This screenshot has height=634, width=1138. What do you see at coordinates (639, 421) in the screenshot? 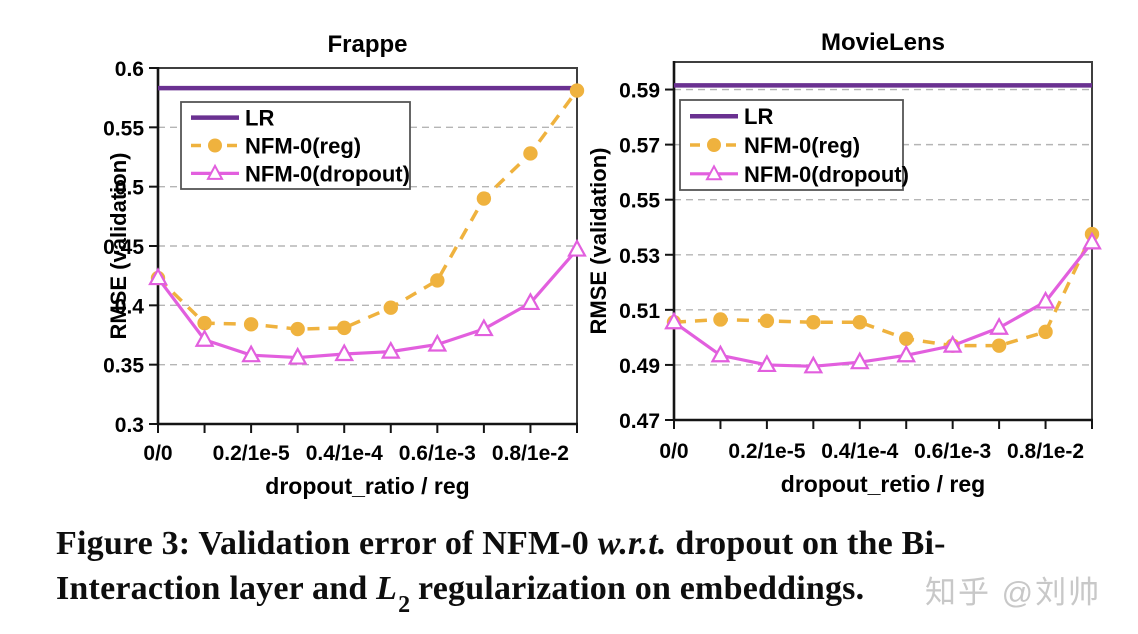
I see `y-tick-label: 0.47` at bounding box center [639, 421].